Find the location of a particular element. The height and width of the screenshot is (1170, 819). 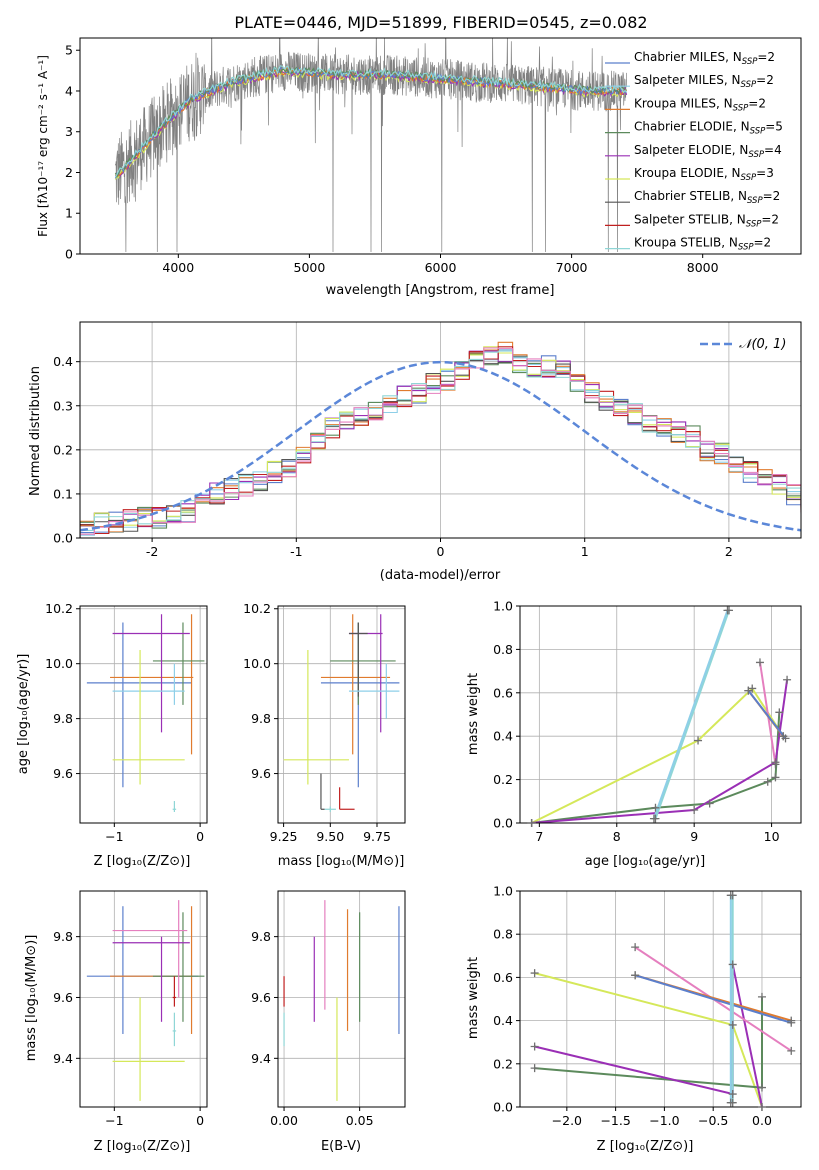

hist-legend-label: 𝒩(0, 1) is located at coordinates (762, 344).